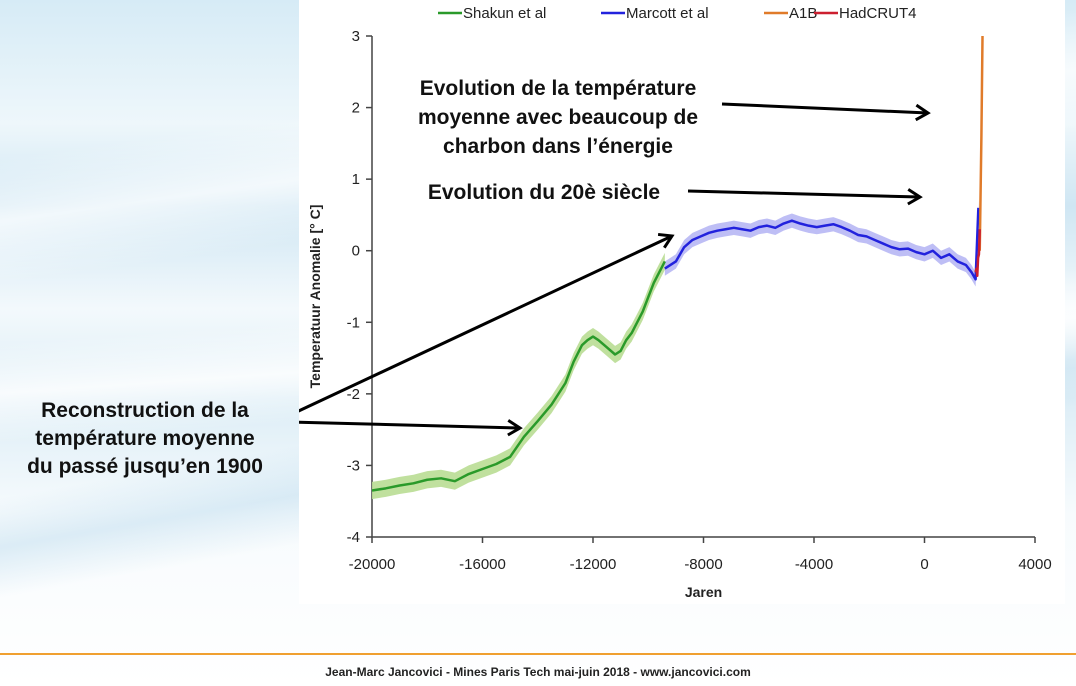 The height and width of the screenshot is (686, 1076). What do you see at coordinates (353, 322) in the screenshot?
I see `y-tick-label: -1` at bounding box center [353, 322].